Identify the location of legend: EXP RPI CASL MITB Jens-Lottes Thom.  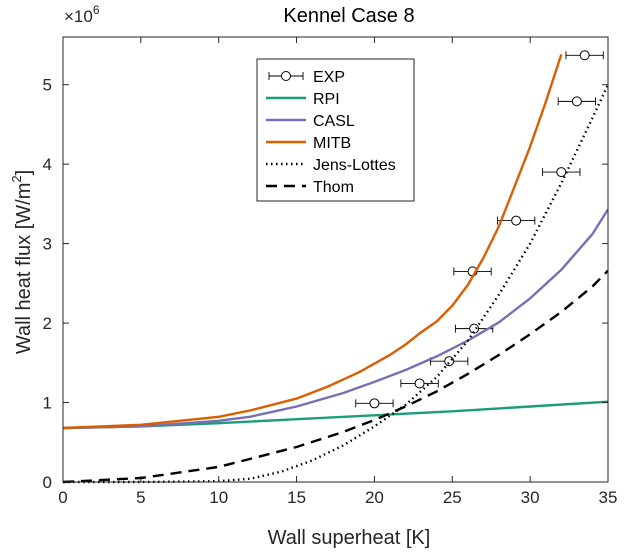
(335, 130).